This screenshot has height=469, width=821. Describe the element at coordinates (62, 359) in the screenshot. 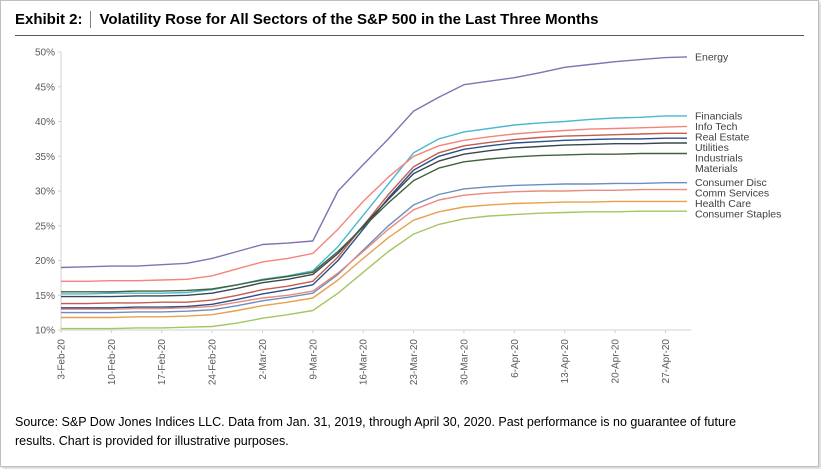

I see `x-tick-label: 3-Feb-20` at that location.